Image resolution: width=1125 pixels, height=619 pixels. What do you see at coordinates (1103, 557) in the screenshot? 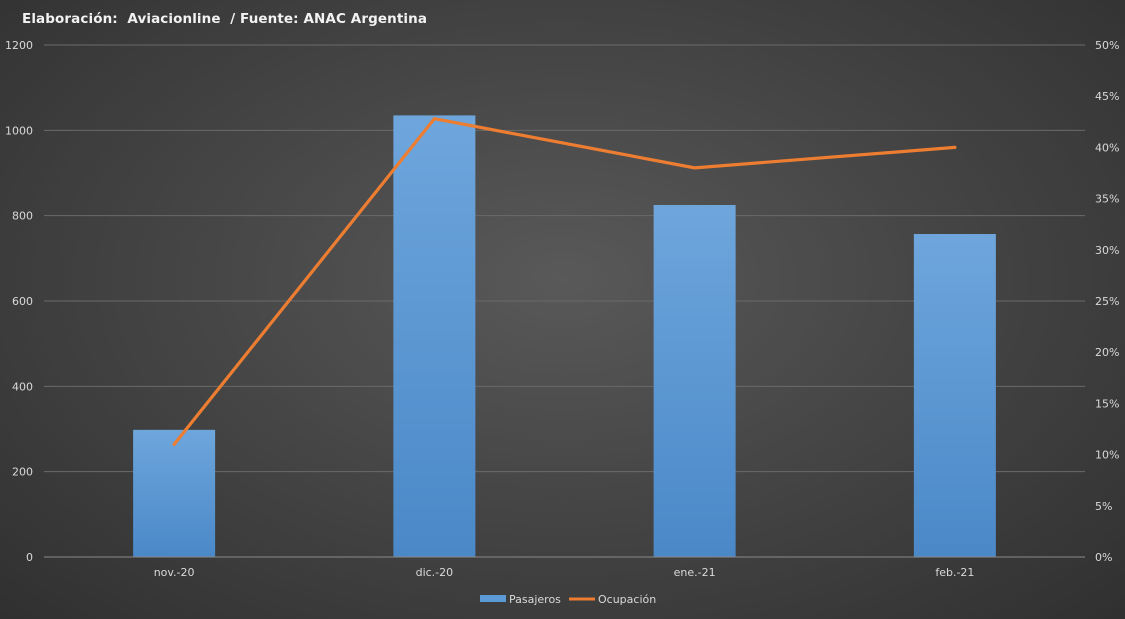
I see `y-right-tick-label: 0%` at bounding box center [1103, 557].